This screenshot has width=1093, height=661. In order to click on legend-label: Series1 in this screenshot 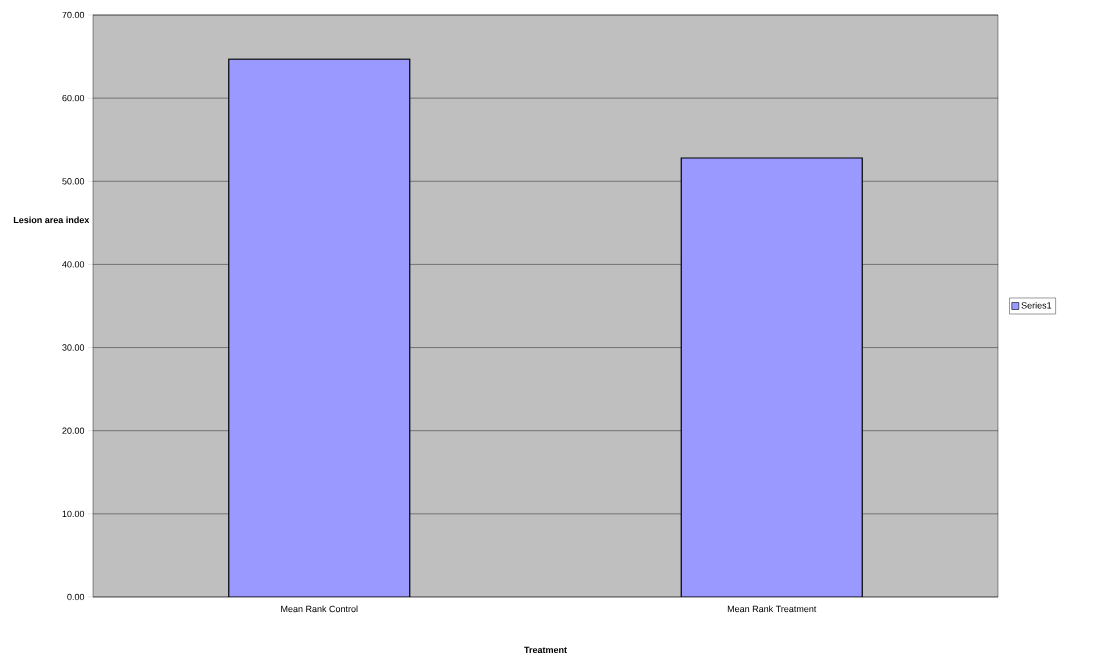, I will do `click(1036, 305)`.